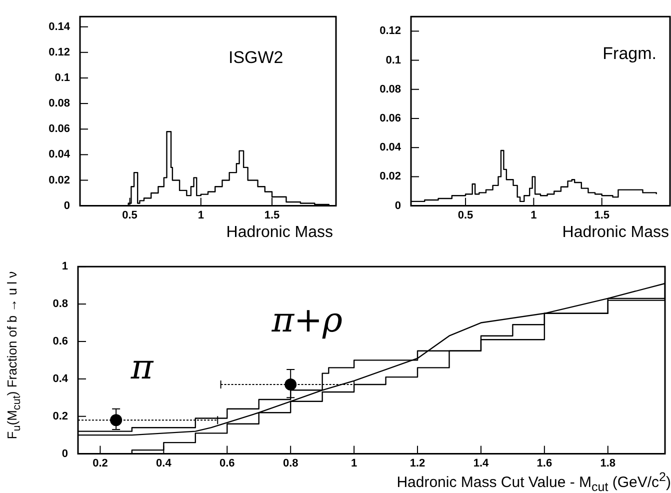  What do you see at coordinates (65, 266) in the screenshot?
I see `y-tick-label: 1` at bounding box center [65, 266].